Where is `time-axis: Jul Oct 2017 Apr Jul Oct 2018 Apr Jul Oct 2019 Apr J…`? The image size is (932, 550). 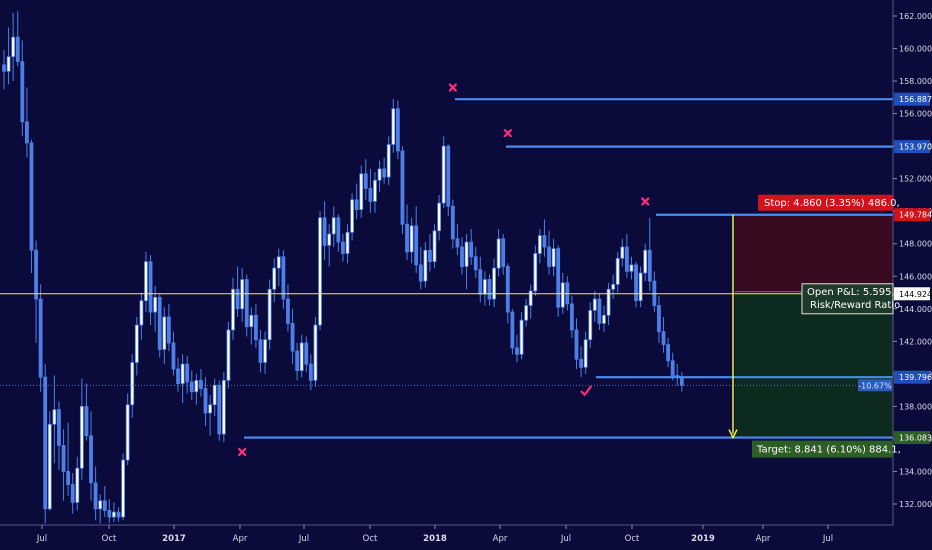
time-axis: Jul Oct 2017 Apr Jul Oct 2018 Apr Jul Oct 2019 Apr J… is located at coordinates (434, 534).